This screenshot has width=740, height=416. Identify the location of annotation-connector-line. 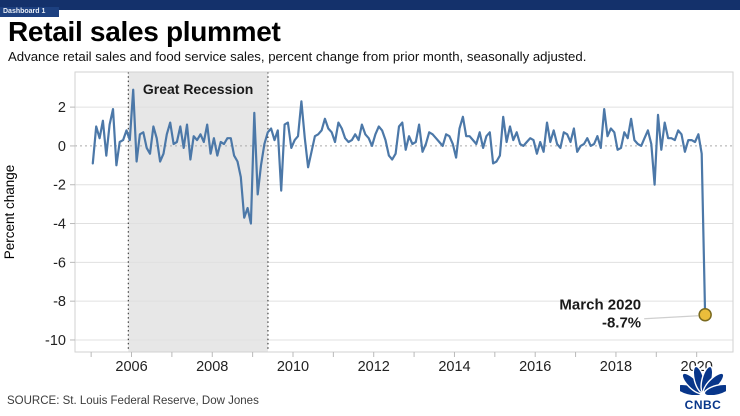
(671, 317).